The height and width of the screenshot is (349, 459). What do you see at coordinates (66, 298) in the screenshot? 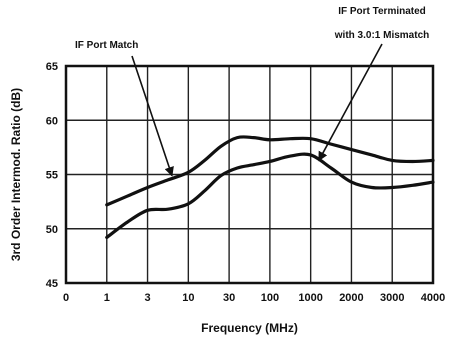
I see `x-tick-label: 0` at bounding box center [66, 298].